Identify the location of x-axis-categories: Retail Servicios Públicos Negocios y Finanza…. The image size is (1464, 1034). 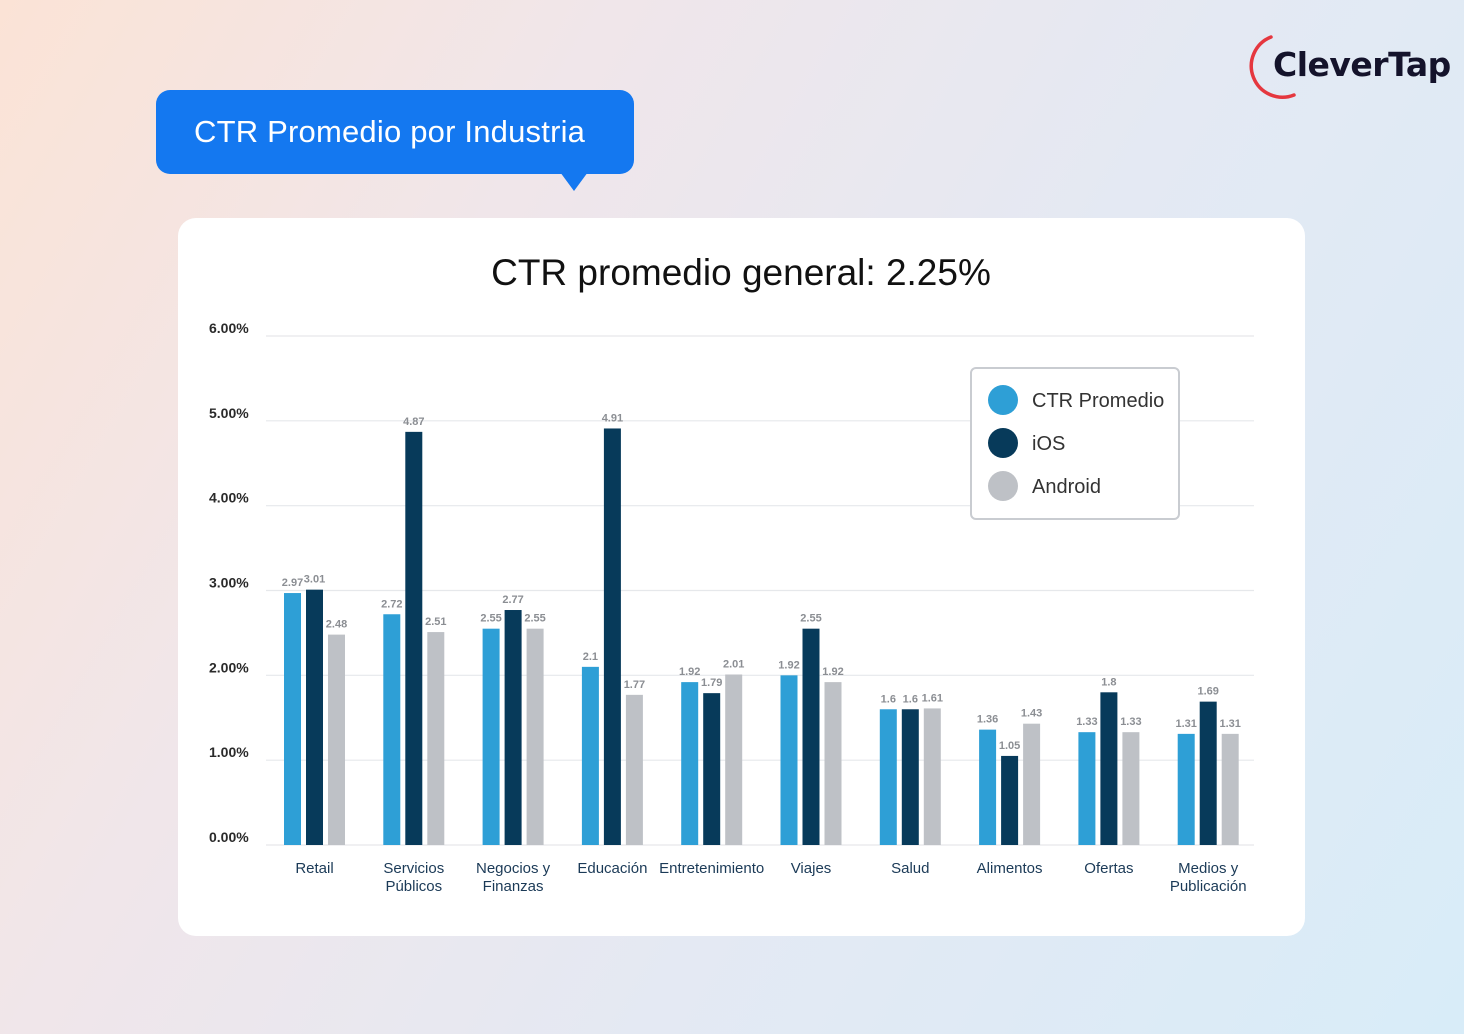
(770, 877).